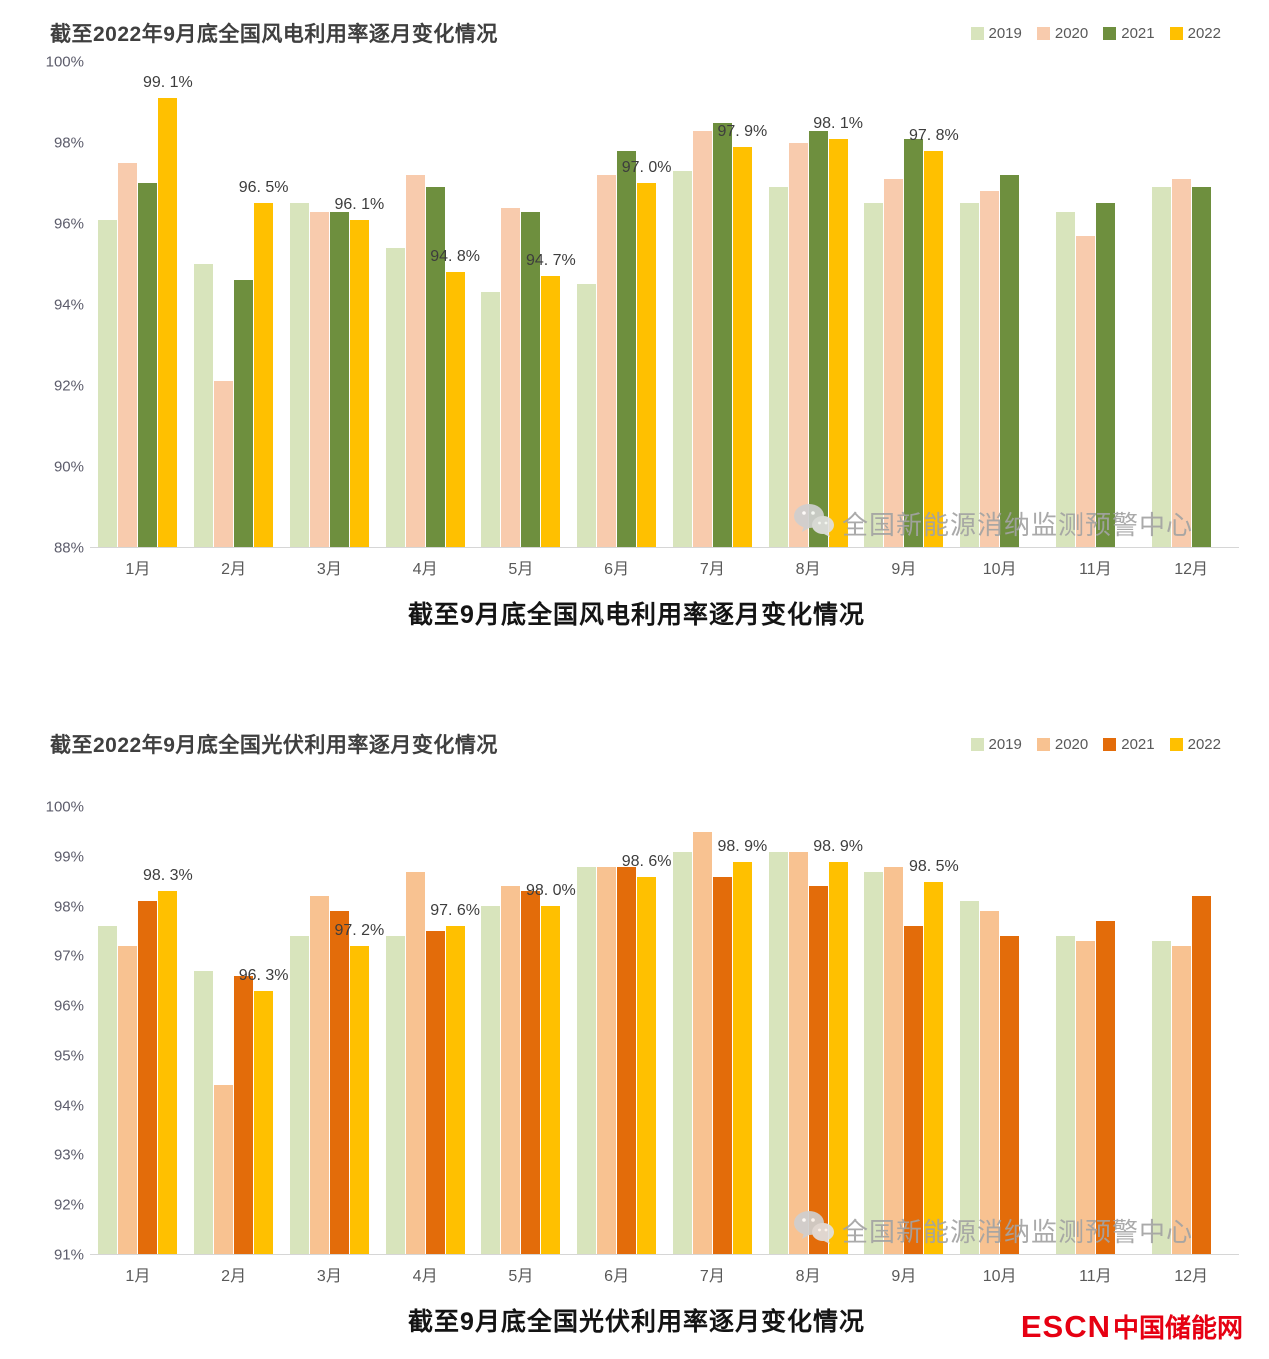 Image resolution: width=1269 pixels, height=1359 pixels. What do you see at coordinates (329, 1276) in the screenshot?
I see `x-axis-label-3月: 3月` at bounding box center [329, 1276].